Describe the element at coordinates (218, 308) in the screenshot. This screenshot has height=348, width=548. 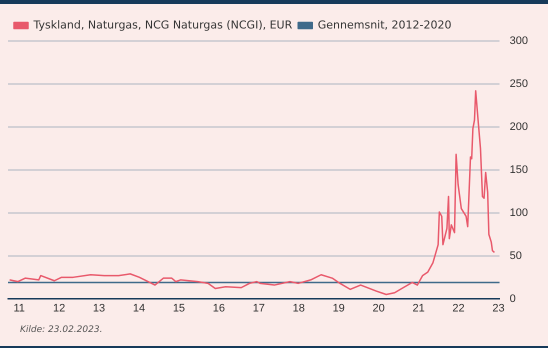
I see `x-tick-label: 16` at that location.